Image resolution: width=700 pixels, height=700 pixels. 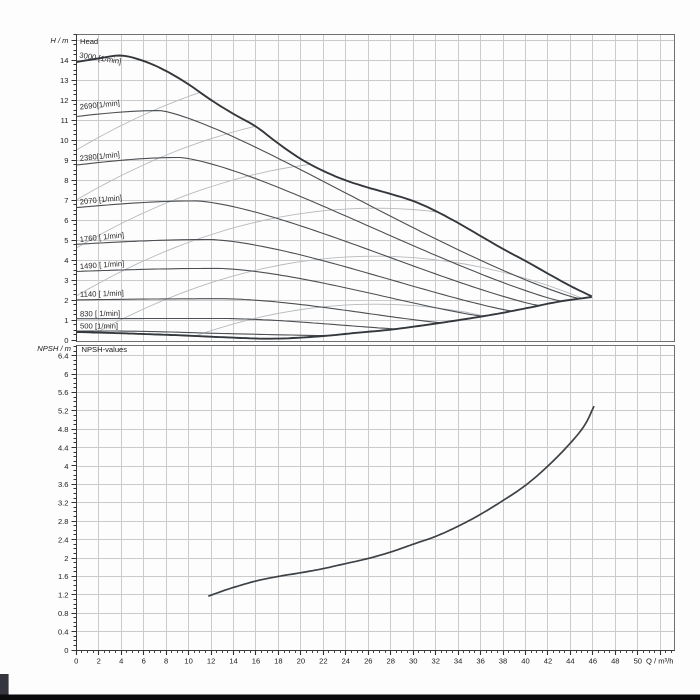 What do you see at coordinates (64, 80) in the screenshot?
I see `svg-text: 13` at bounding box center [64, 80].